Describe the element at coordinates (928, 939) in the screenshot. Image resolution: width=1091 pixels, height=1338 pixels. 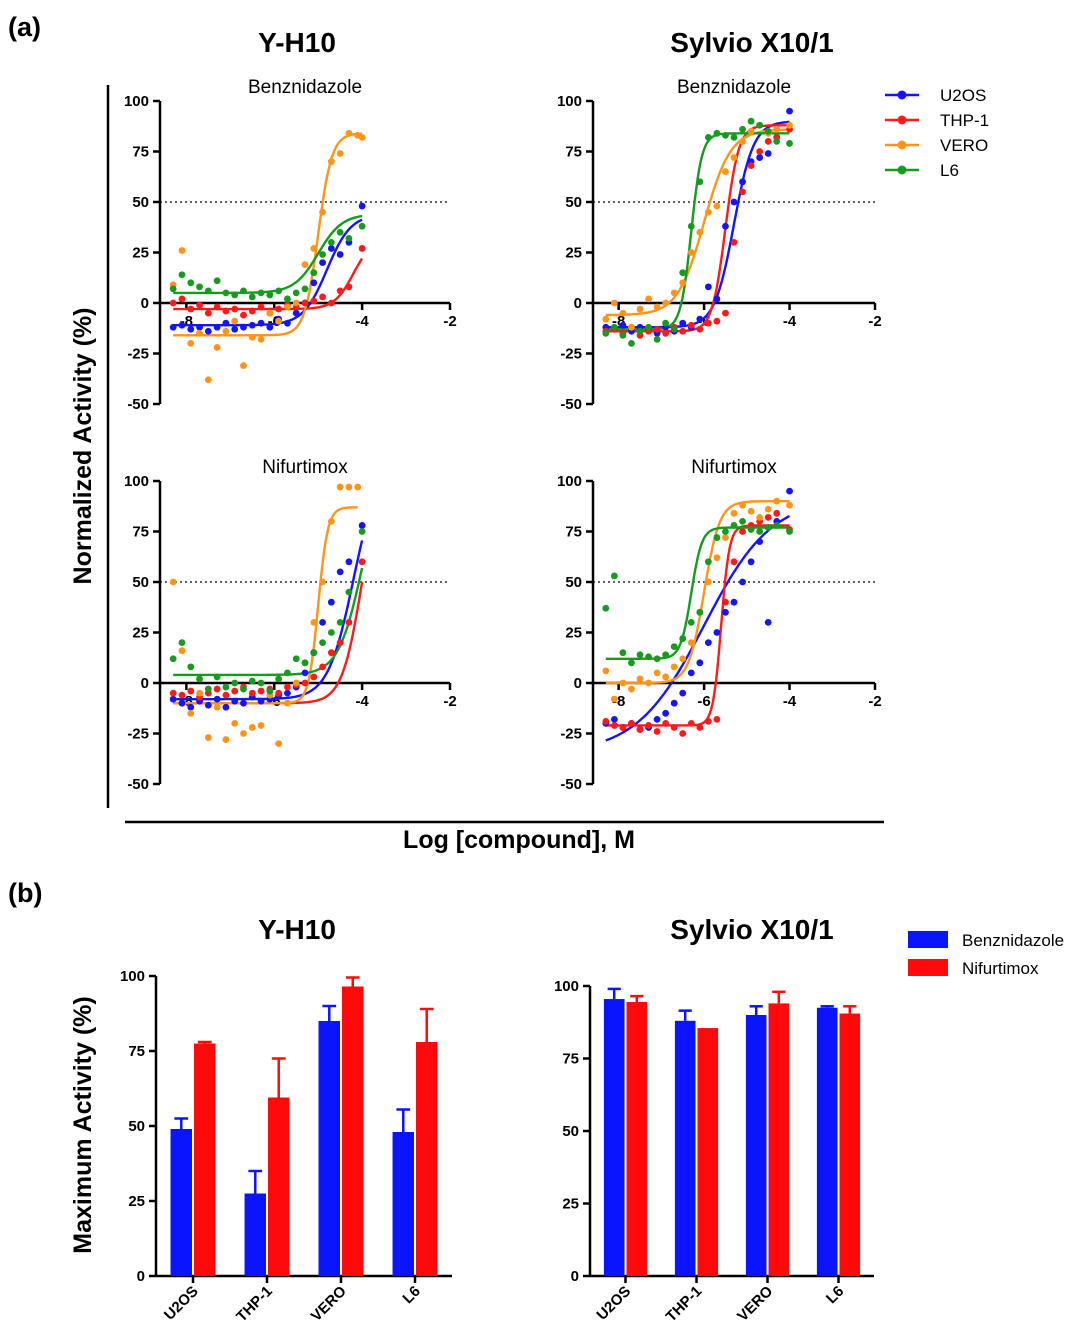
I see `legend-swatch-benznidazole` at that location.